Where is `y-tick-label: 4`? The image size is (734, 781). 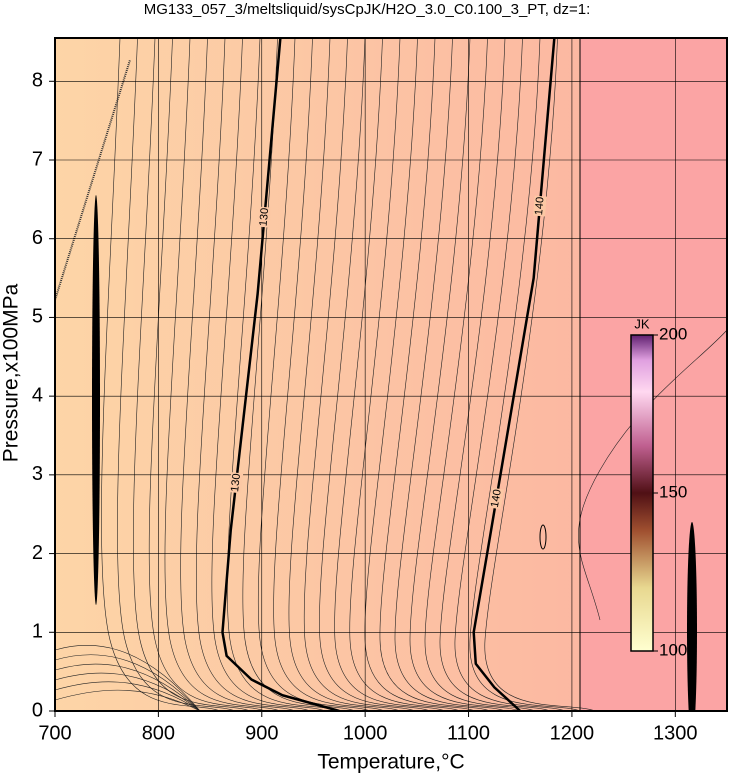 y-tick-label: 4 is located at coordinates (37, 395).